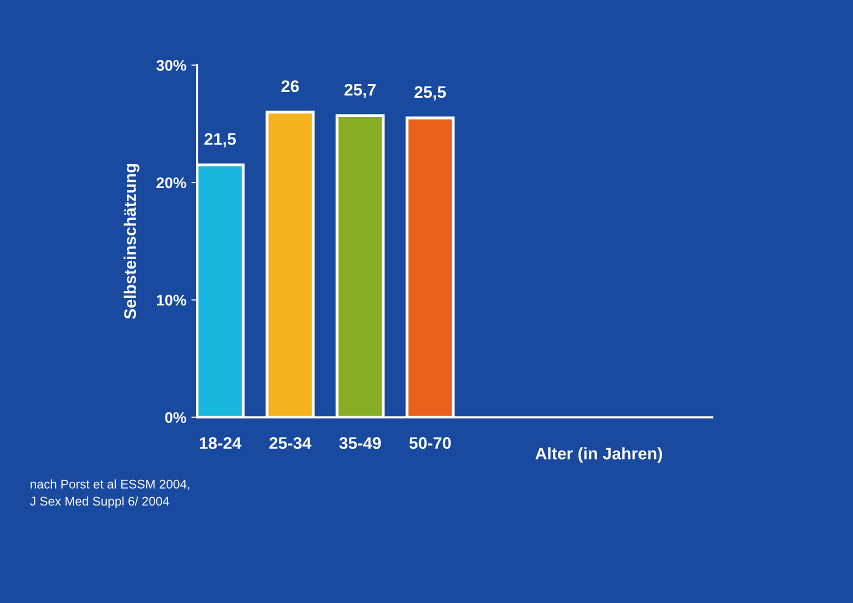 Image resolution: width=853 pixels, height=603 pixels. I want to click on data-label: 26, so click(290, 86).